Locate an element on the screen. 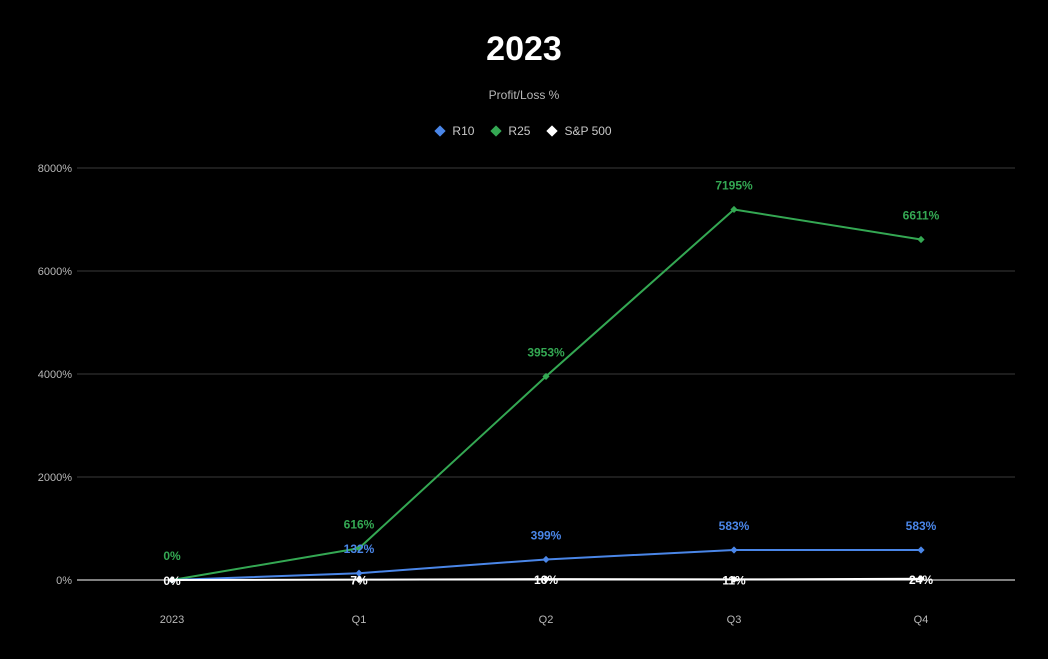 The image size is (1048, 659). data-label: 616% is located at coordinates (359, 524).